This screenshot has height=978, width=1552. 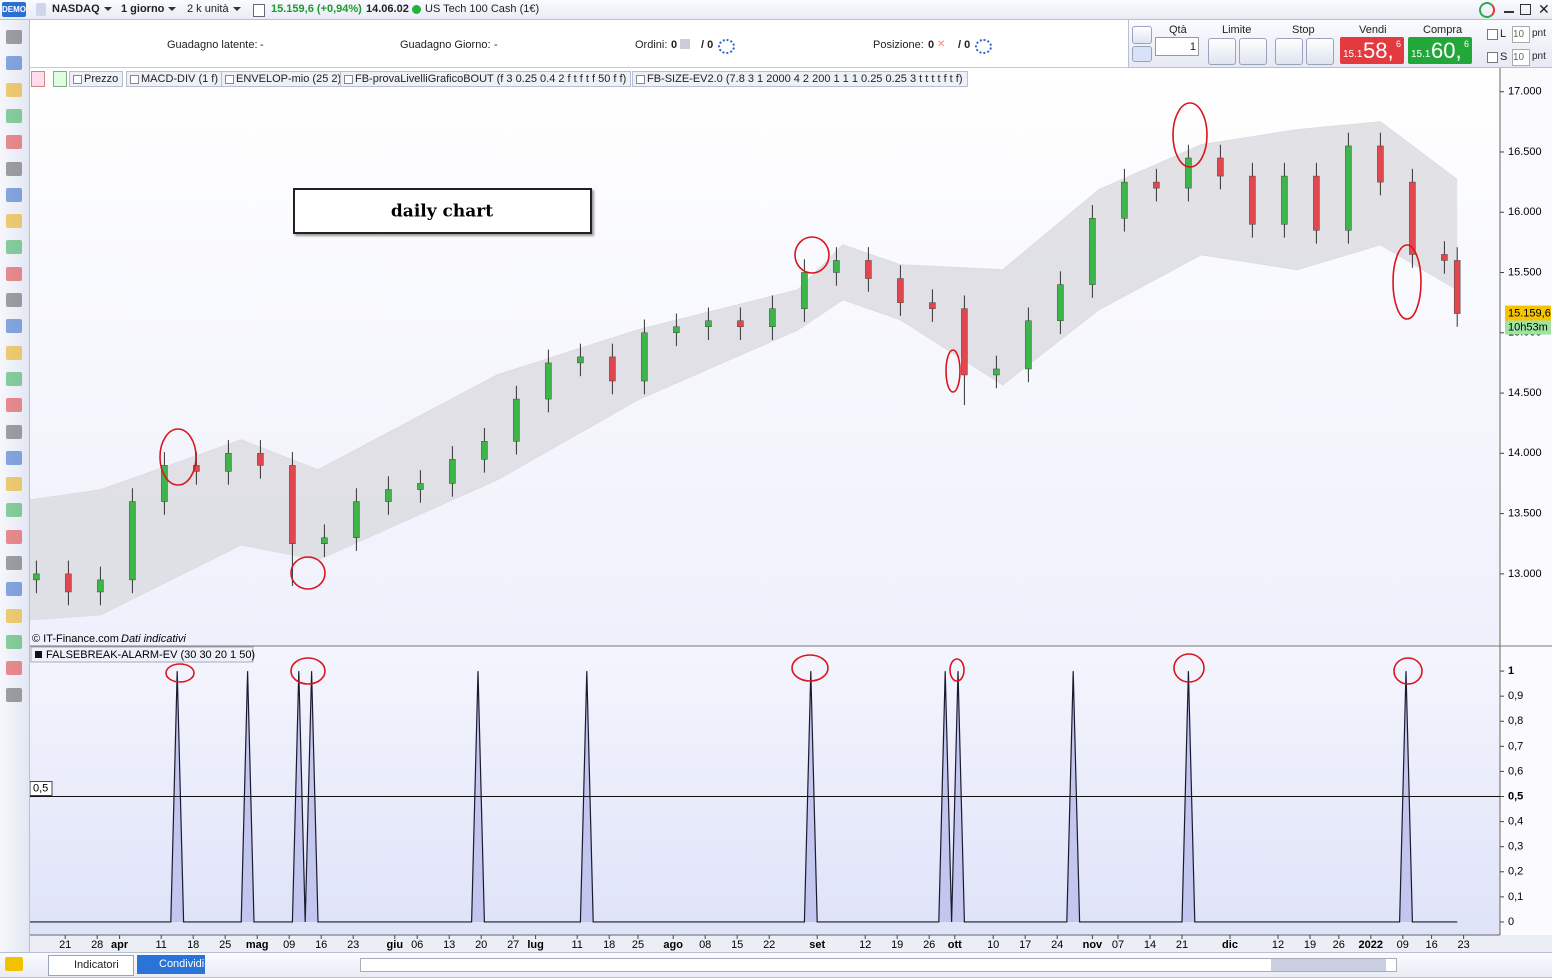 What do you see at coordinates (1289, 51) in the screenshot?
I see `stop-buy-button` at bounding box center [1289, 51].